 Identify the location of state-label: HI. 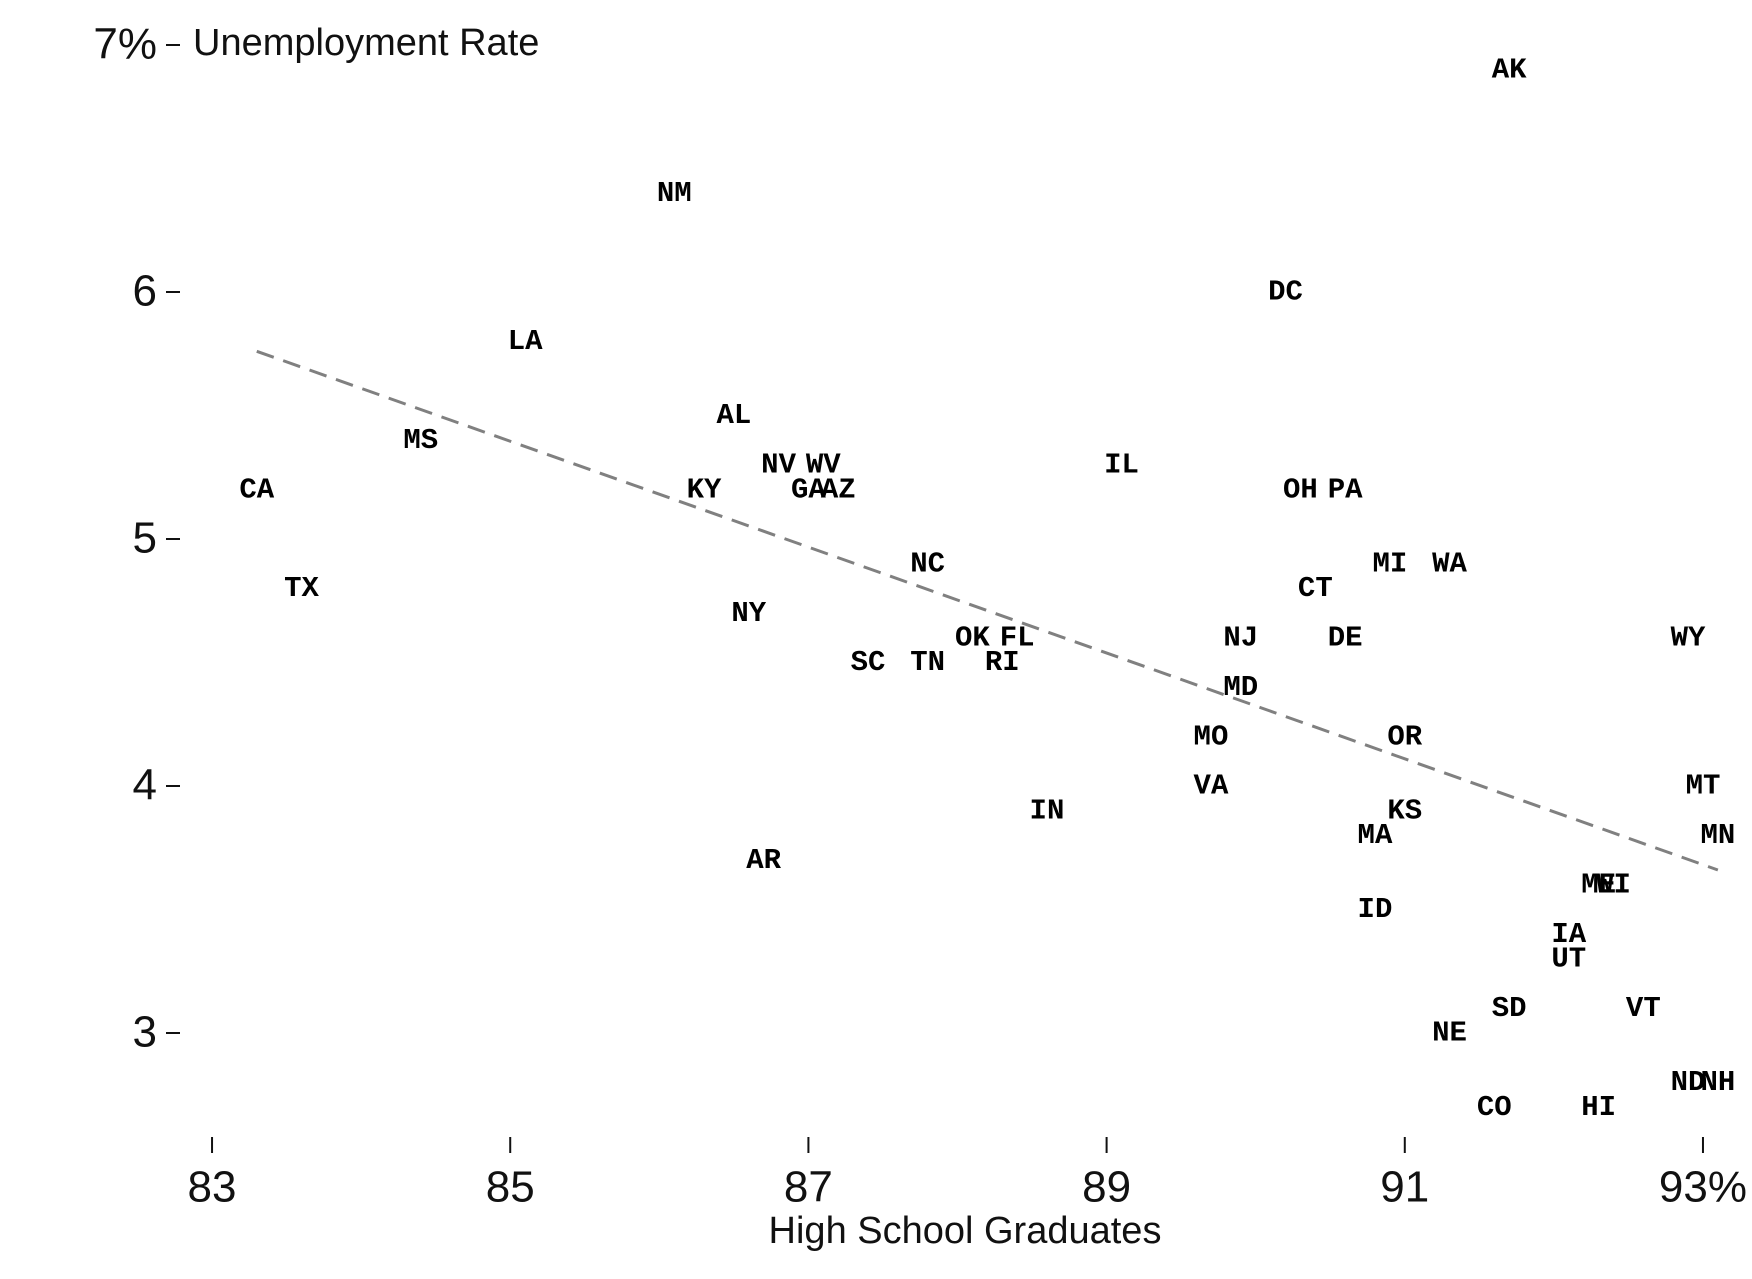
(1598, 1107).